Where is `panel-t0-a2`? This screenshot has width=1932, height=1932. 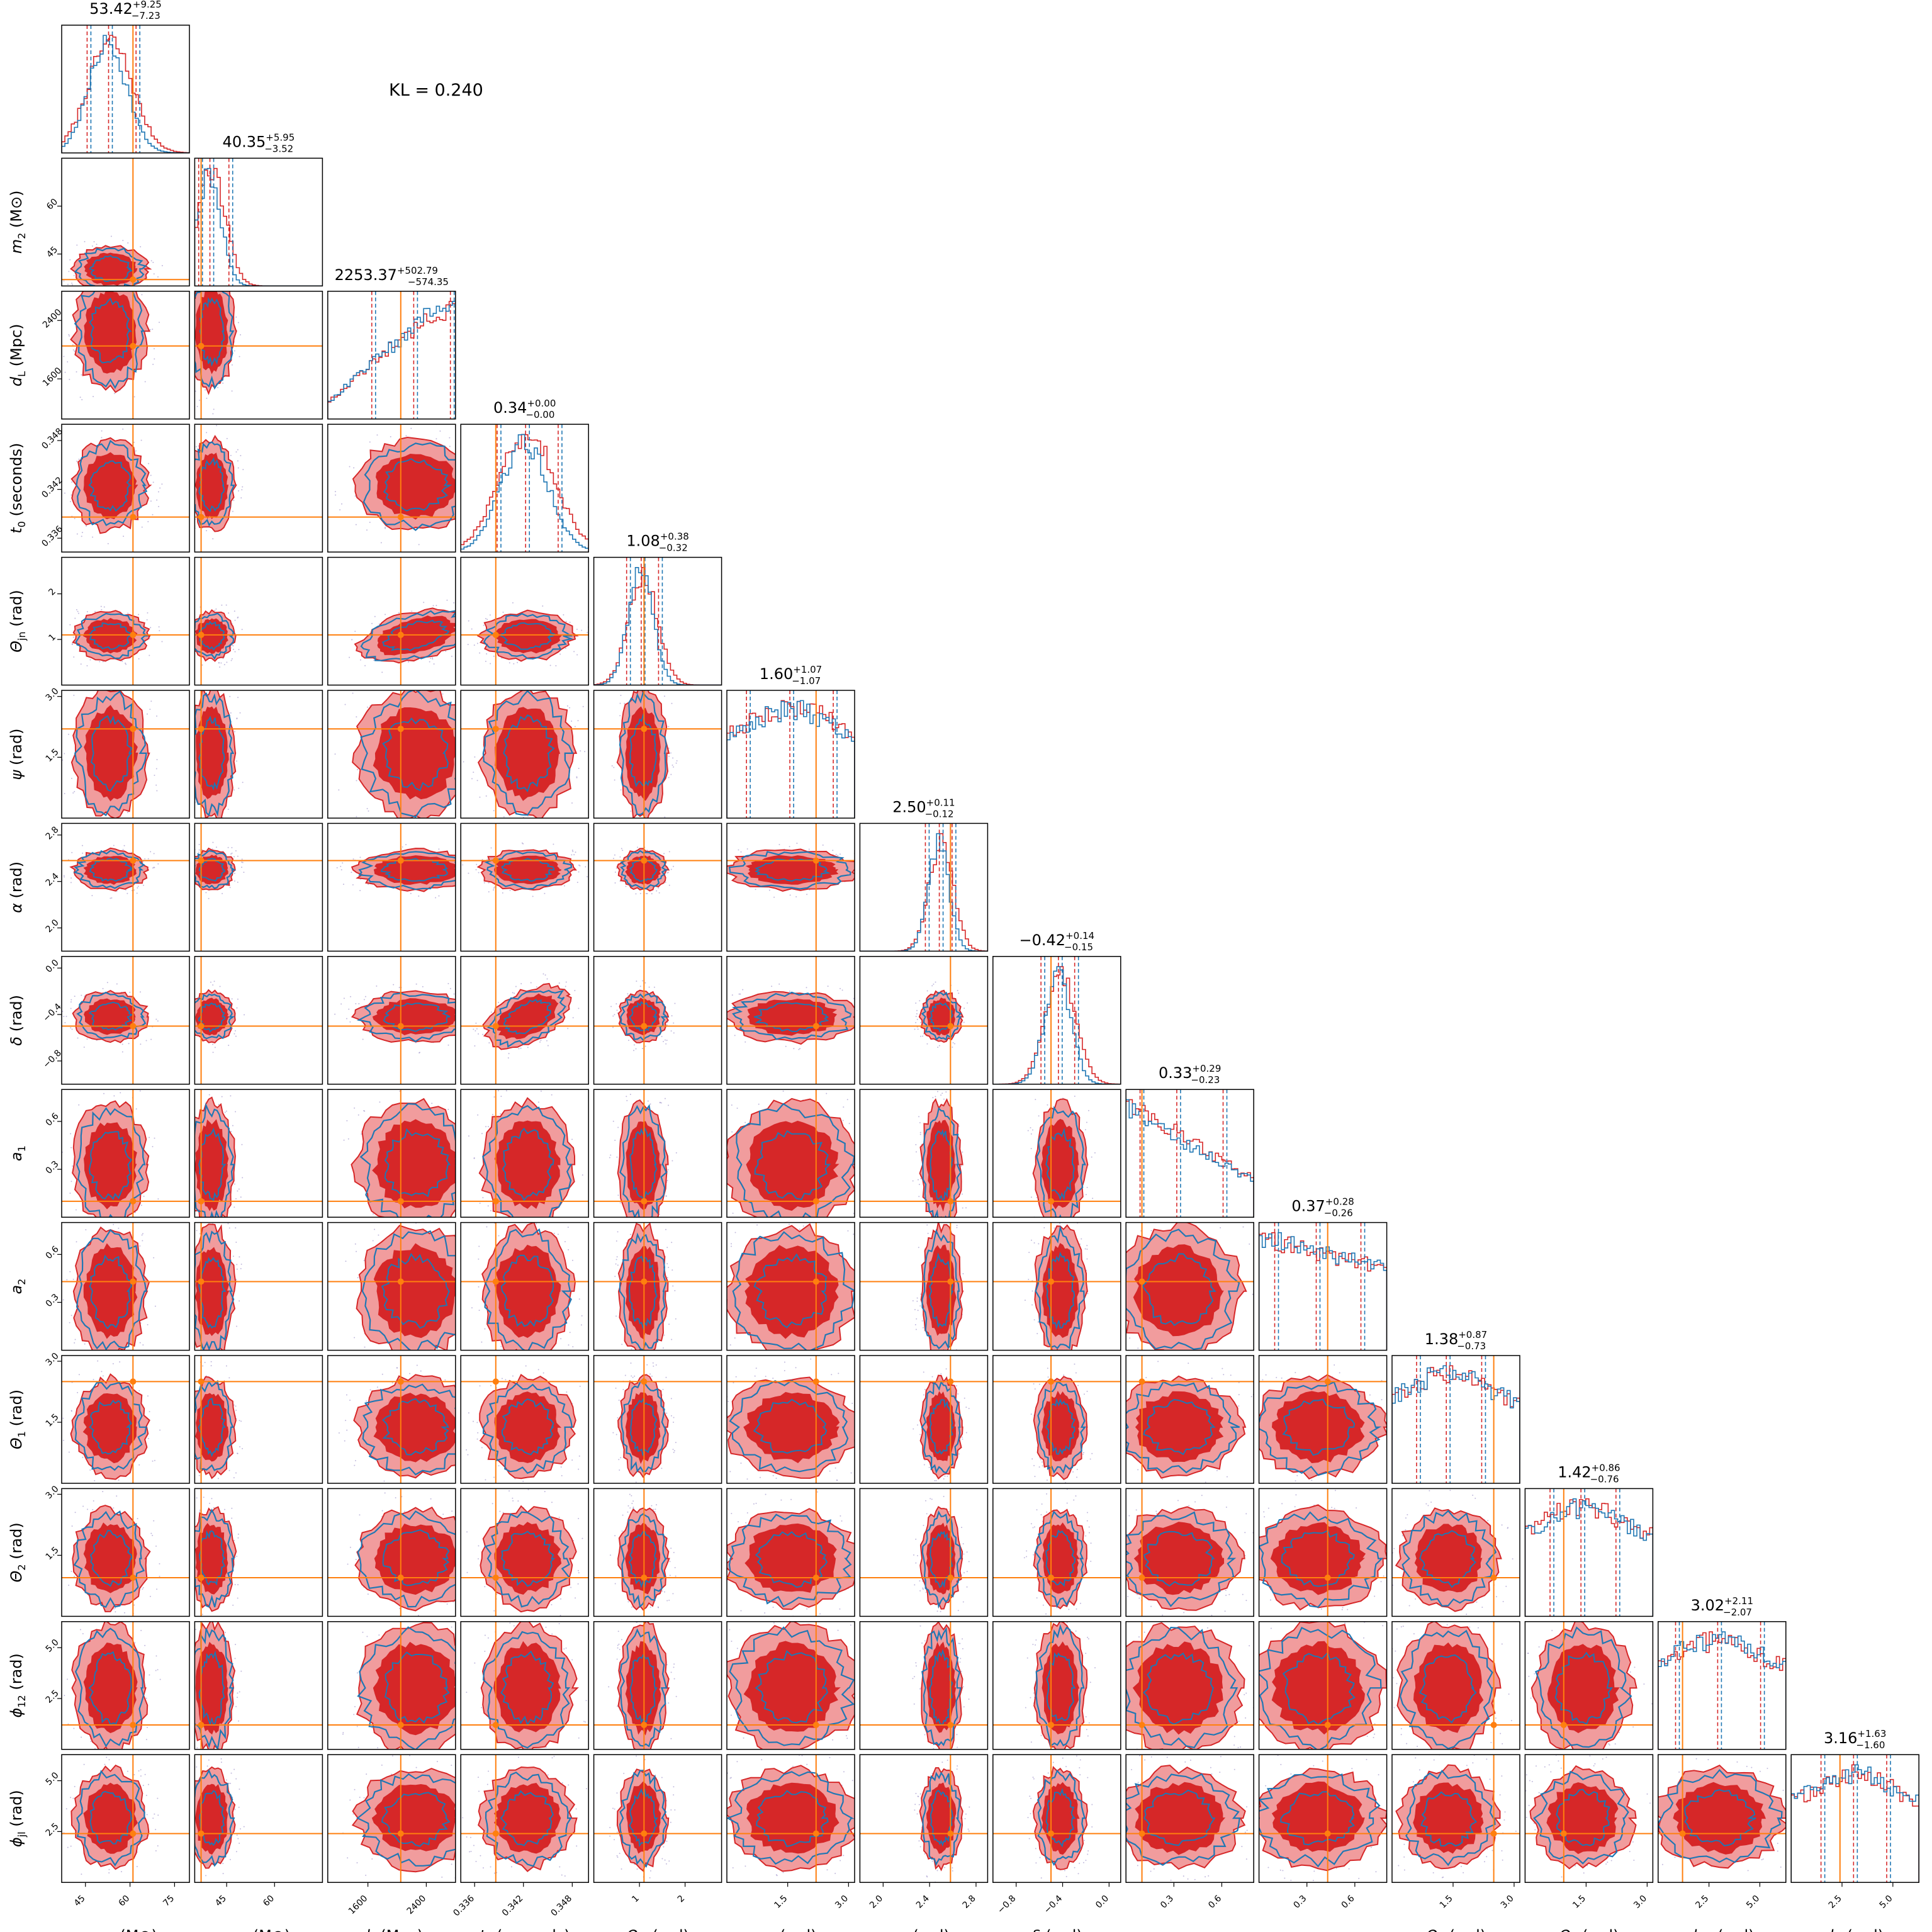 panel-t0-a2 is located at coordinates (524, 1286).